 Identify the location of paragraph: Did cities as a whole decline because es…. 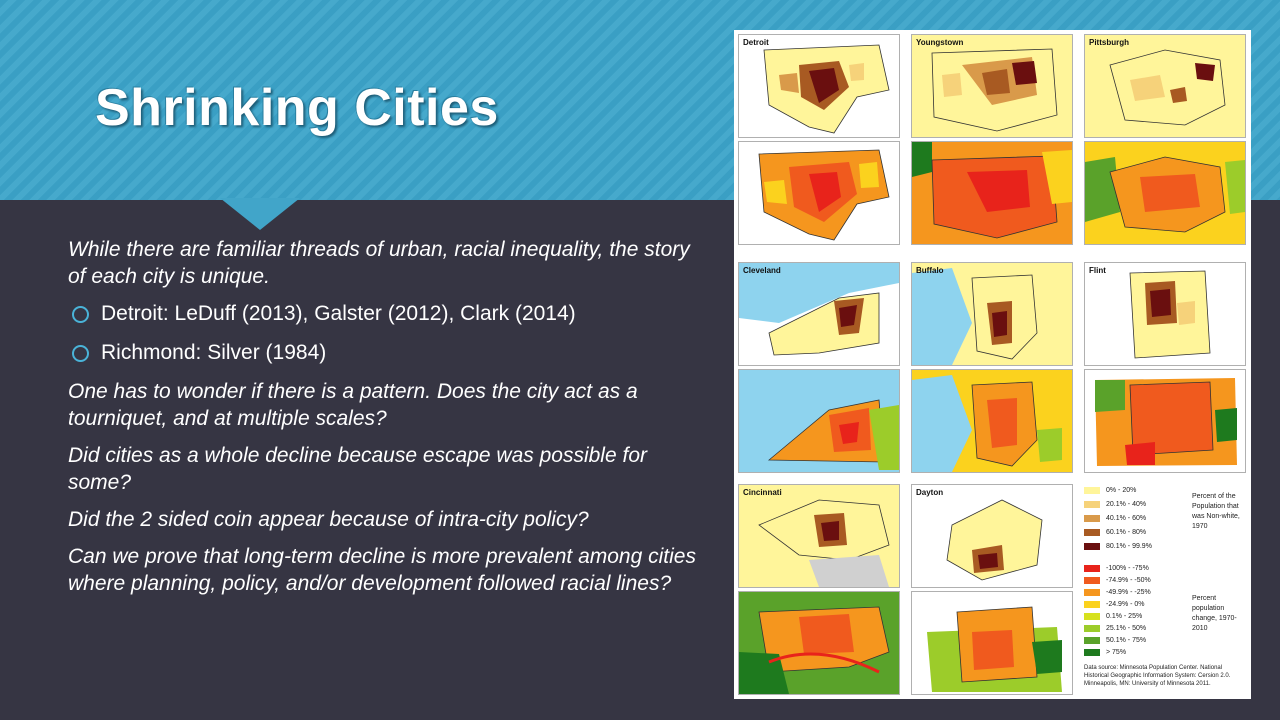
(357, 469).